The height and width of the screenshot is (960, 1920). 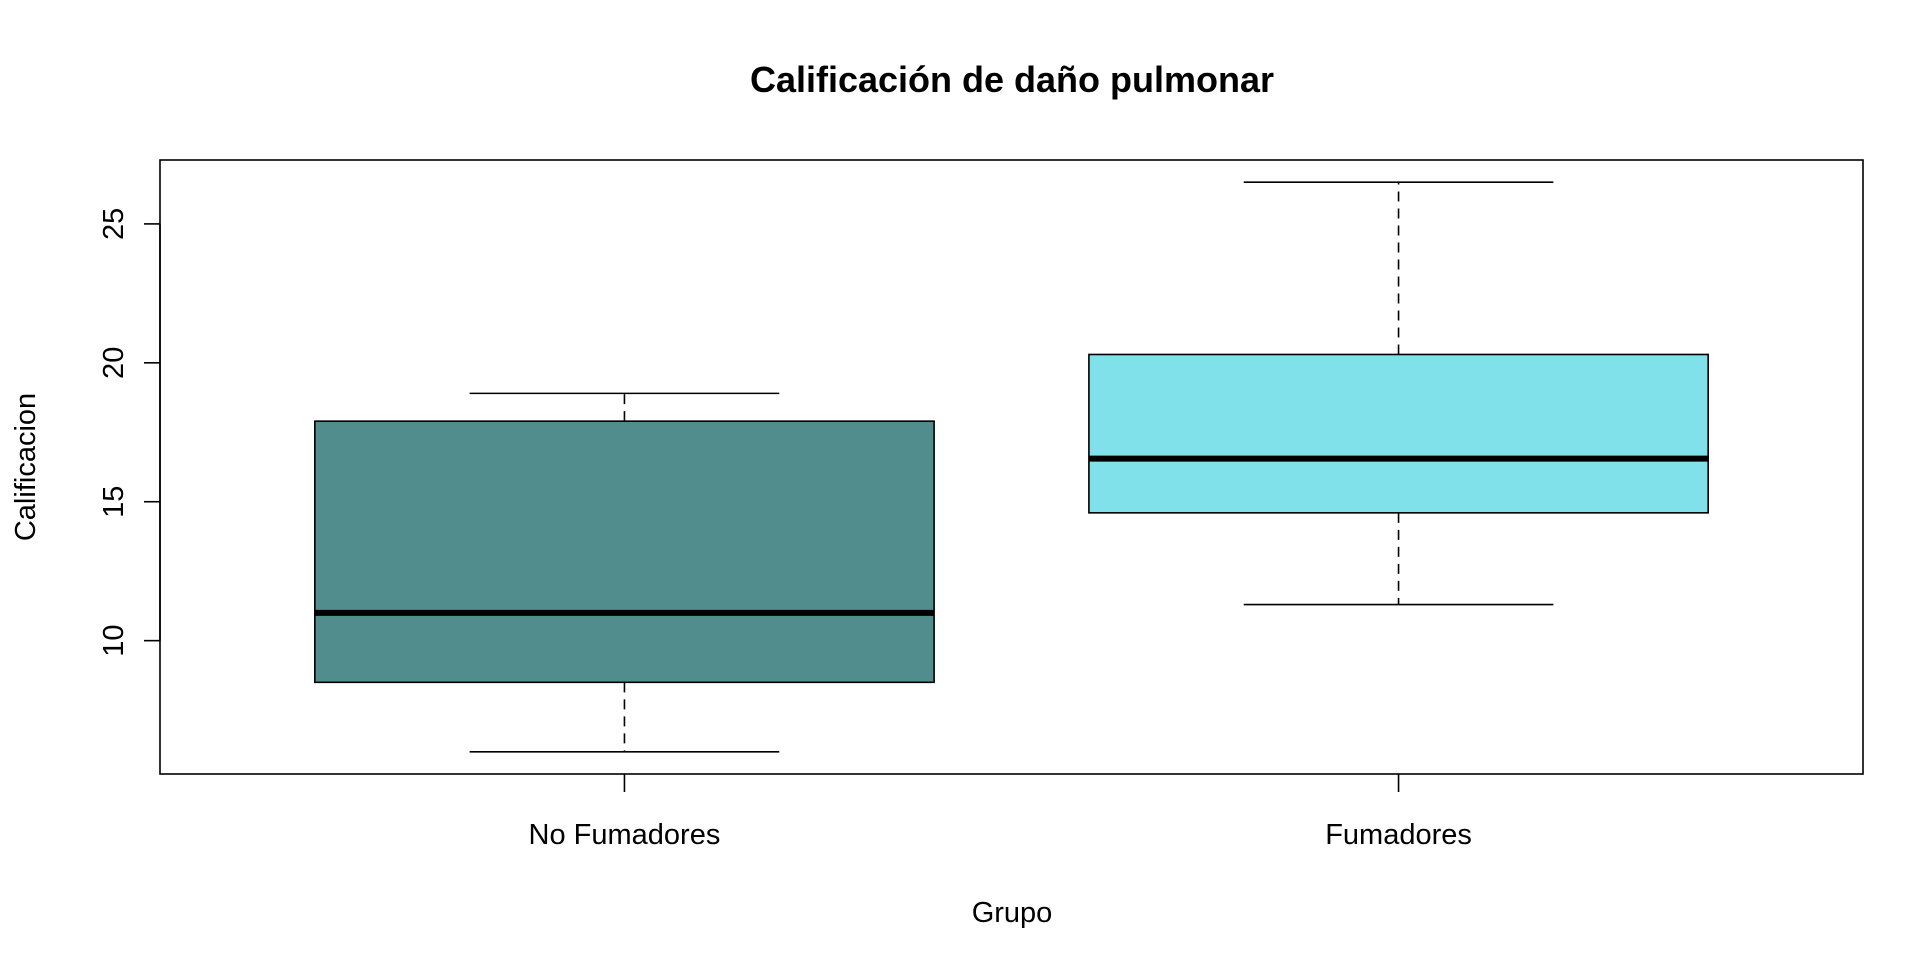 I want to click on y-tick-label: 25, so click(x=114, y=224).